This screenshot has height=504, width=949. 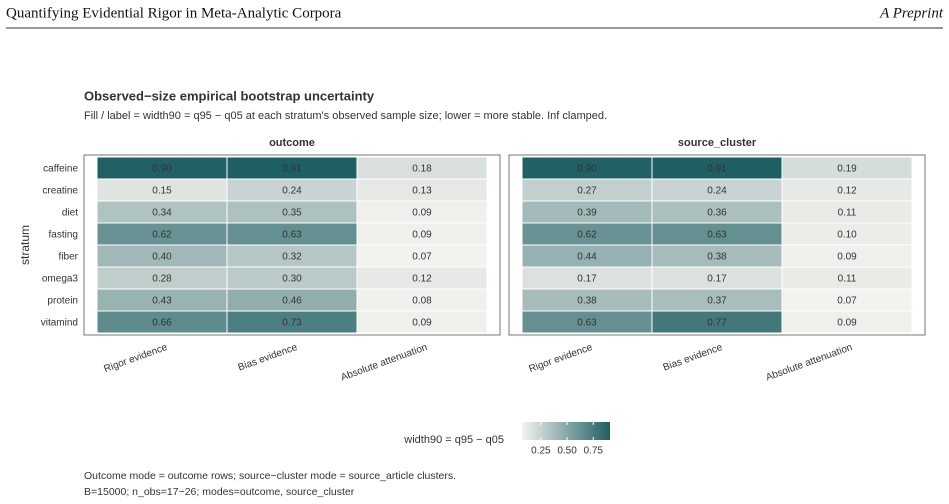 What do you see at coordinates (566, 431) in the screenshot?
I see `colorbar` at bounding box center [566, 431].